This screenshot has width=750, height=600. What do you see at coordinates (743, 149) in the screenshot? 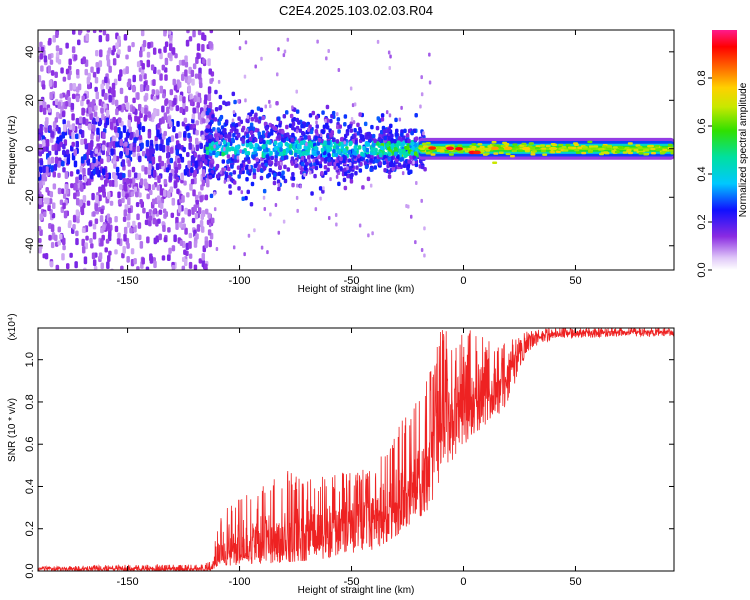
I see `colorbar-label: Normalized spectral amplitude` at bounding box center [743, 149].